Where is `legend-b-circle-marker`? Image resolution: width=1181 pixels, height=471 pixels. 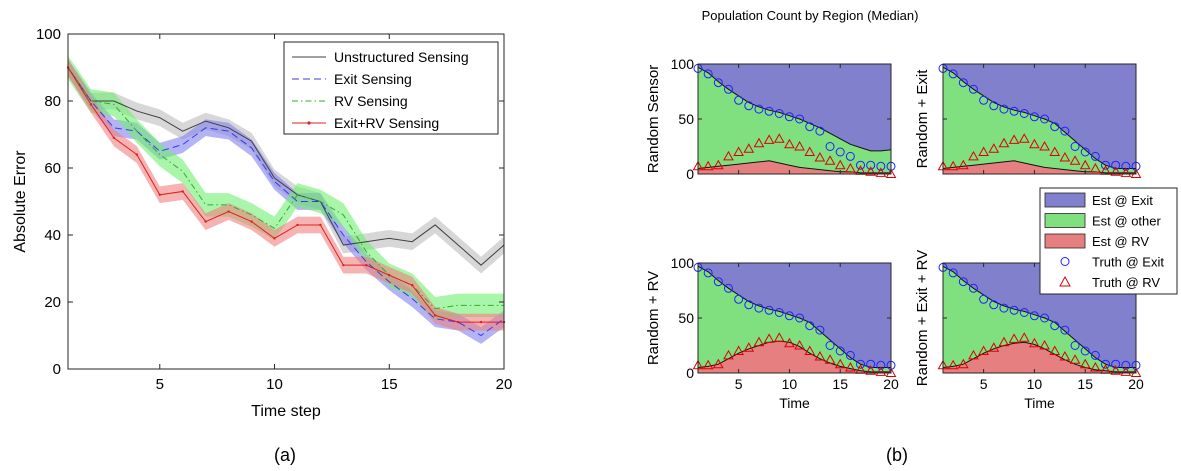 legend-b-circle-marker is located at coordinates (1065, 261).